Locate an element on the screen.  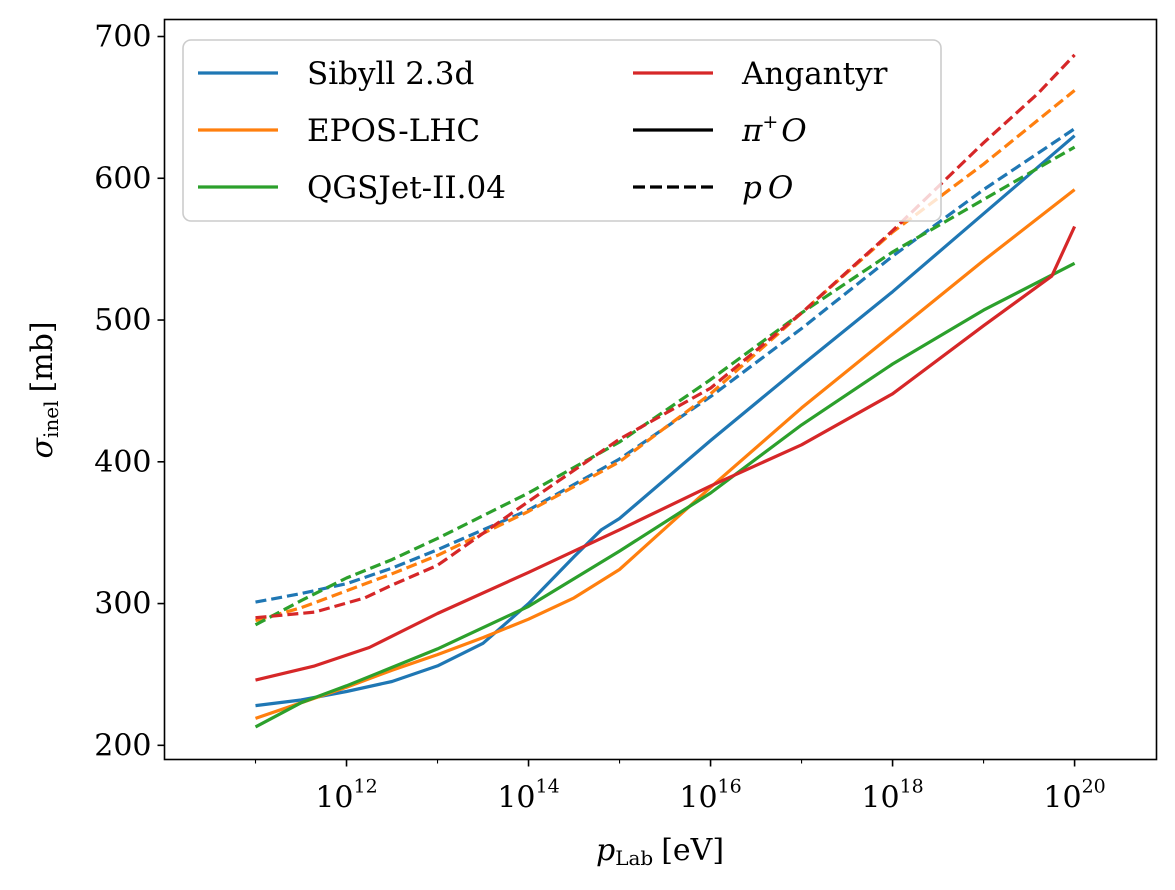
x-tick-label: 1016 is located at coordinates (710, 796).